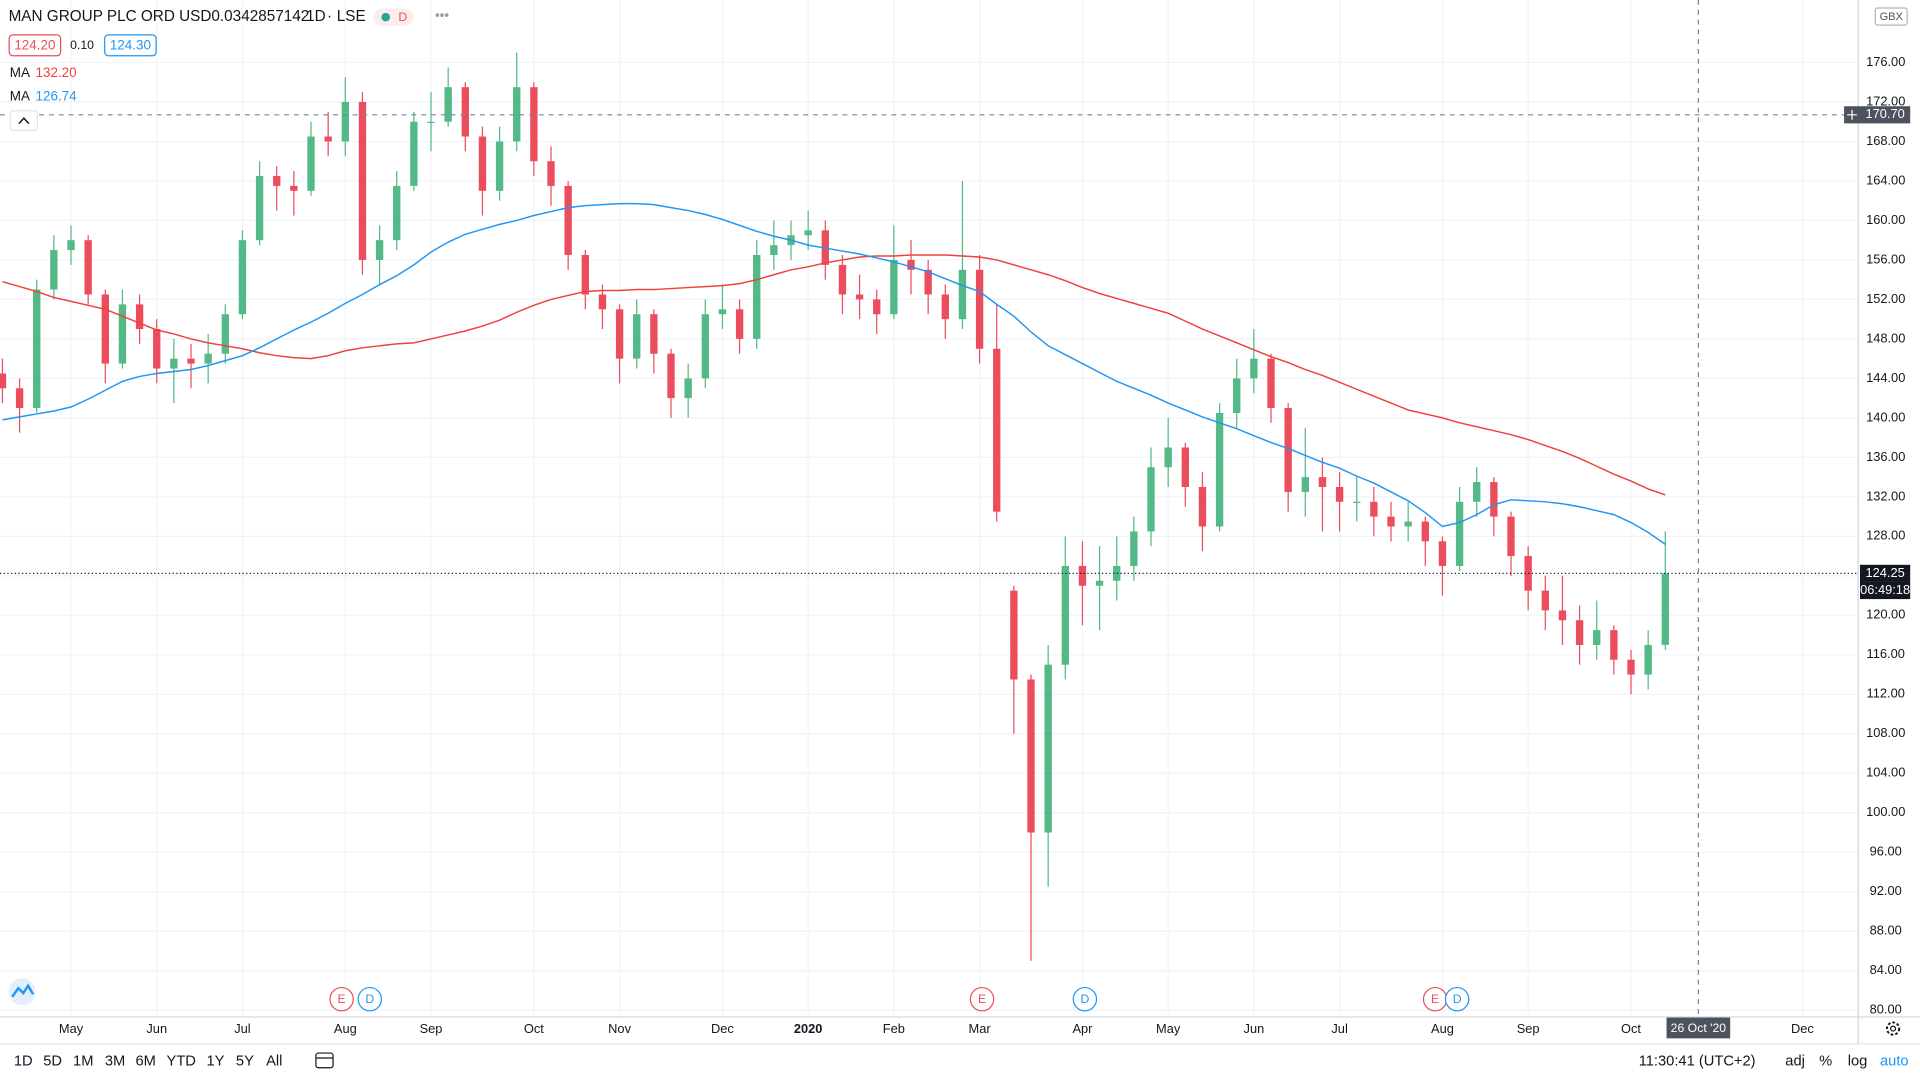  Describe the element at coordinates (324, 1060) in the screenshot. I see `date-range-icon` at that location.